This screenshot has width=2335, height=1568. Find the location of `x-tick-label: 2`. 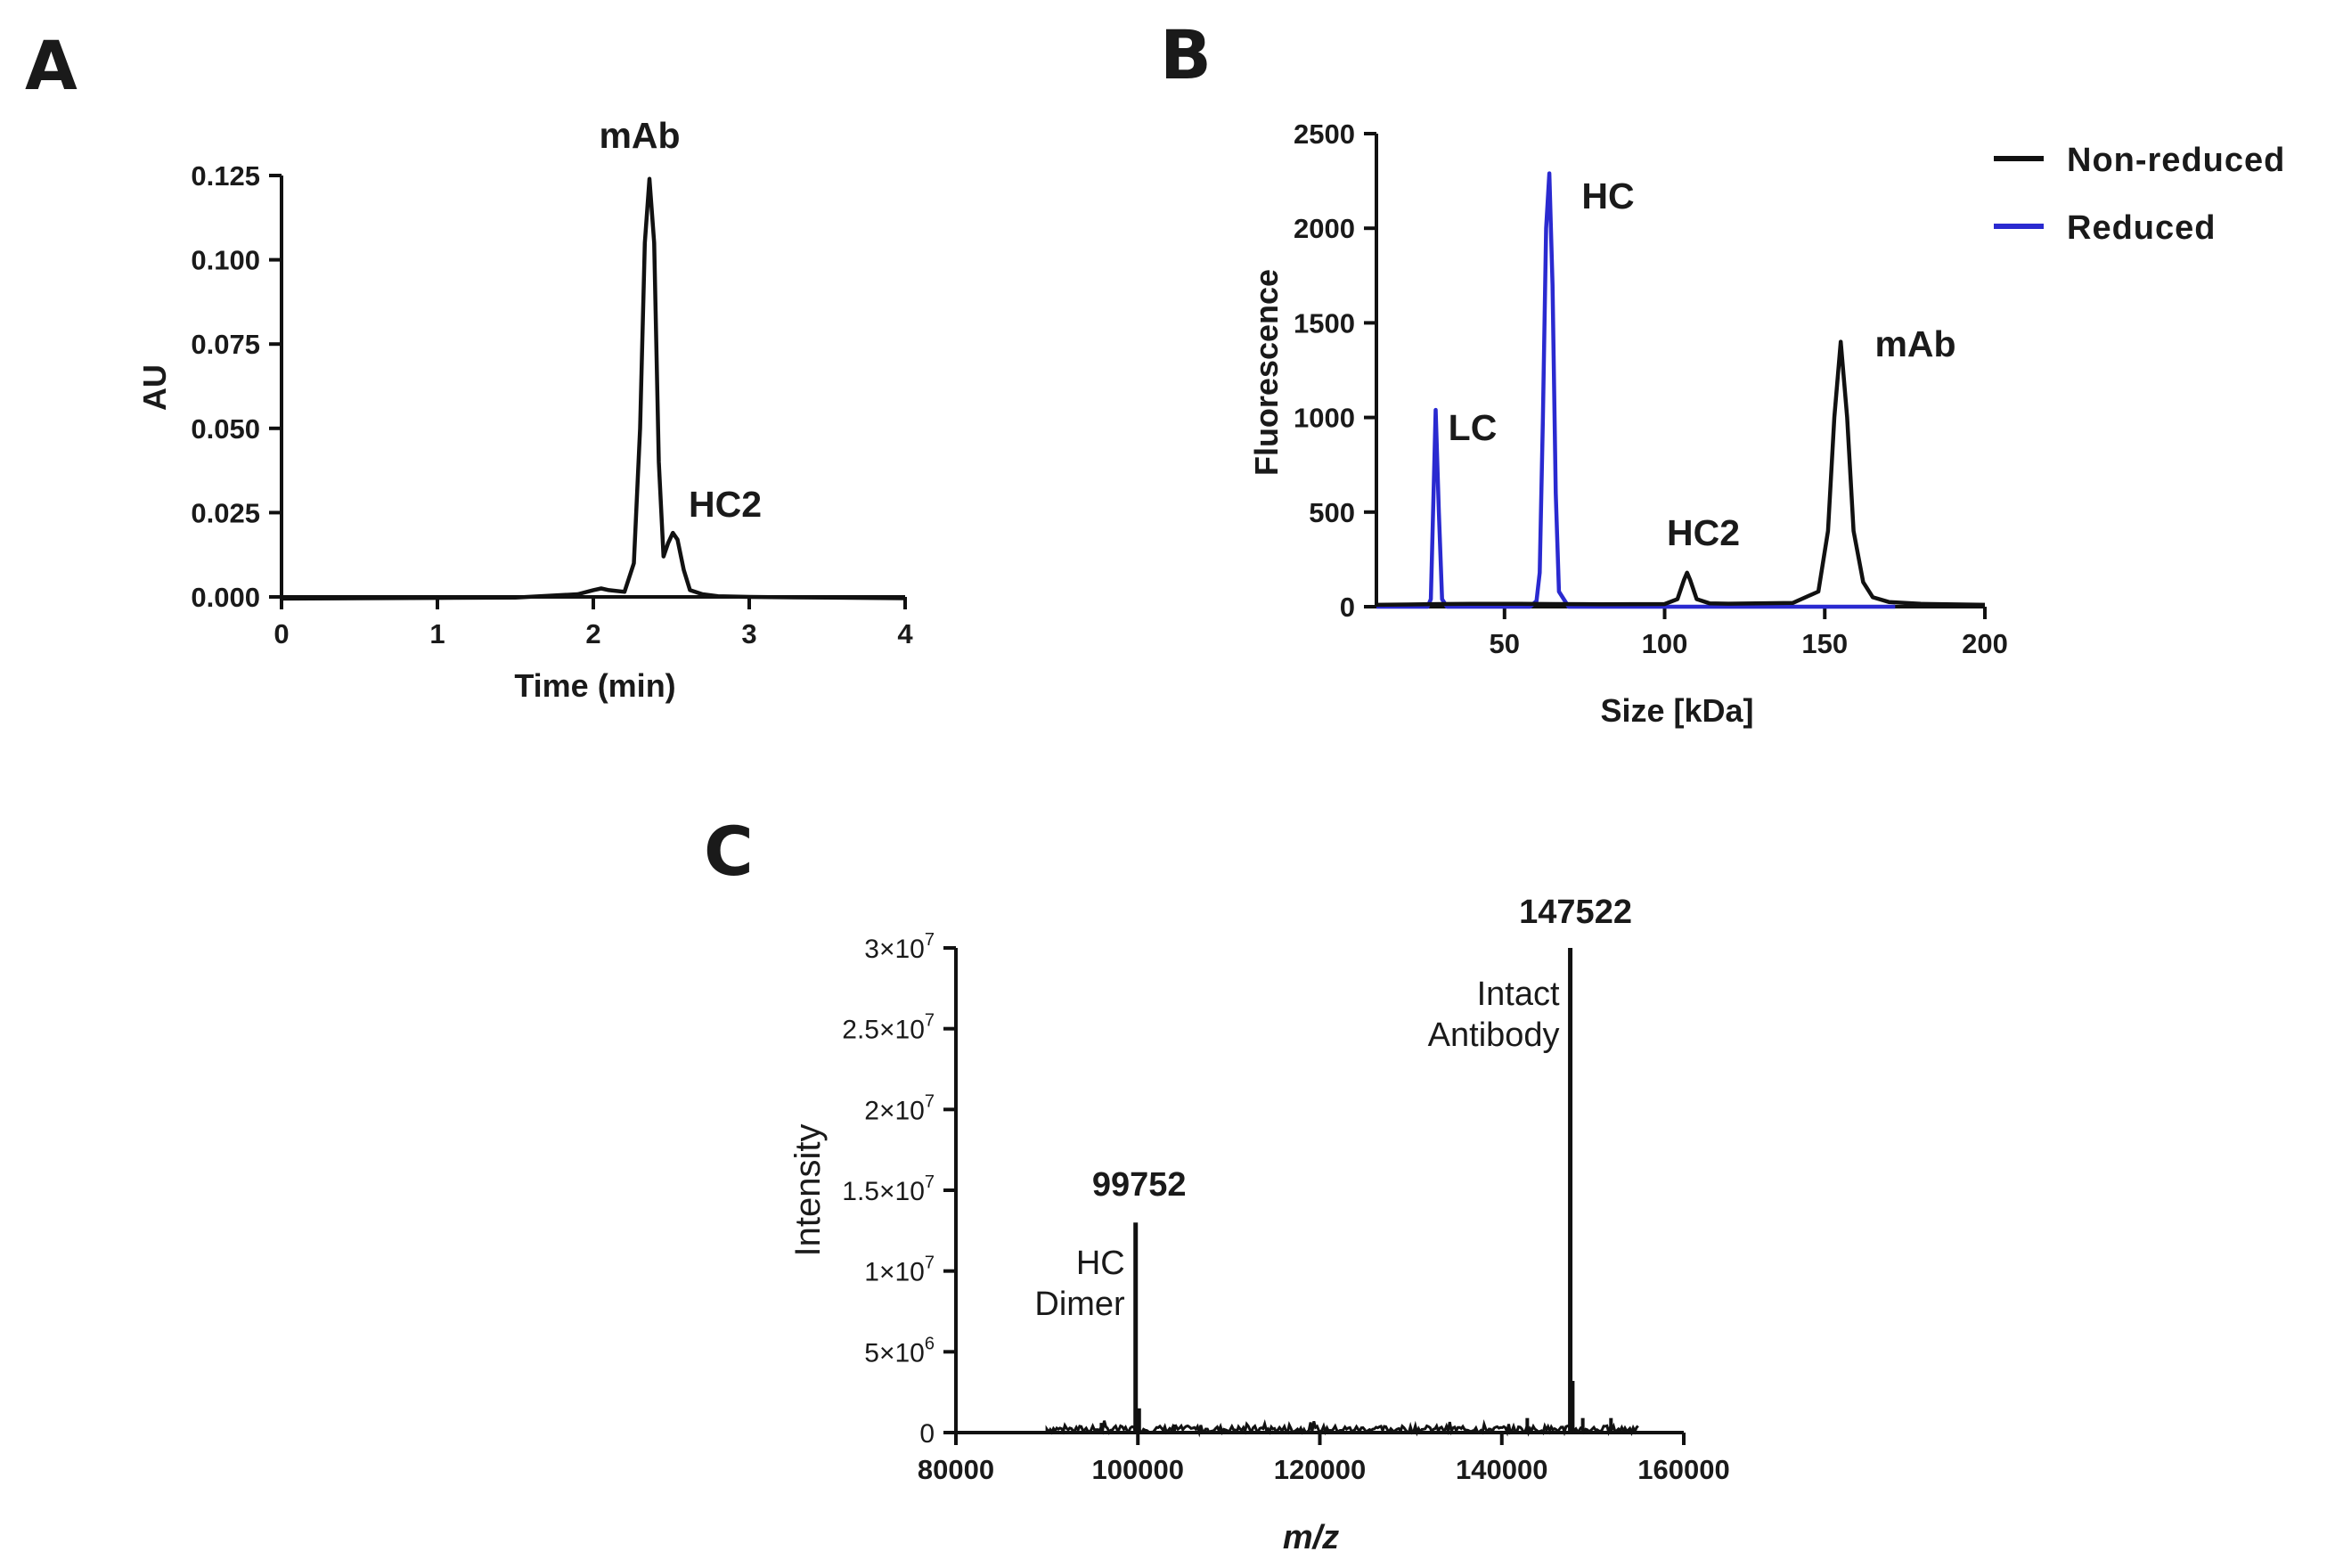

x-tick-label: 2 is located at coordinates (592, 633).